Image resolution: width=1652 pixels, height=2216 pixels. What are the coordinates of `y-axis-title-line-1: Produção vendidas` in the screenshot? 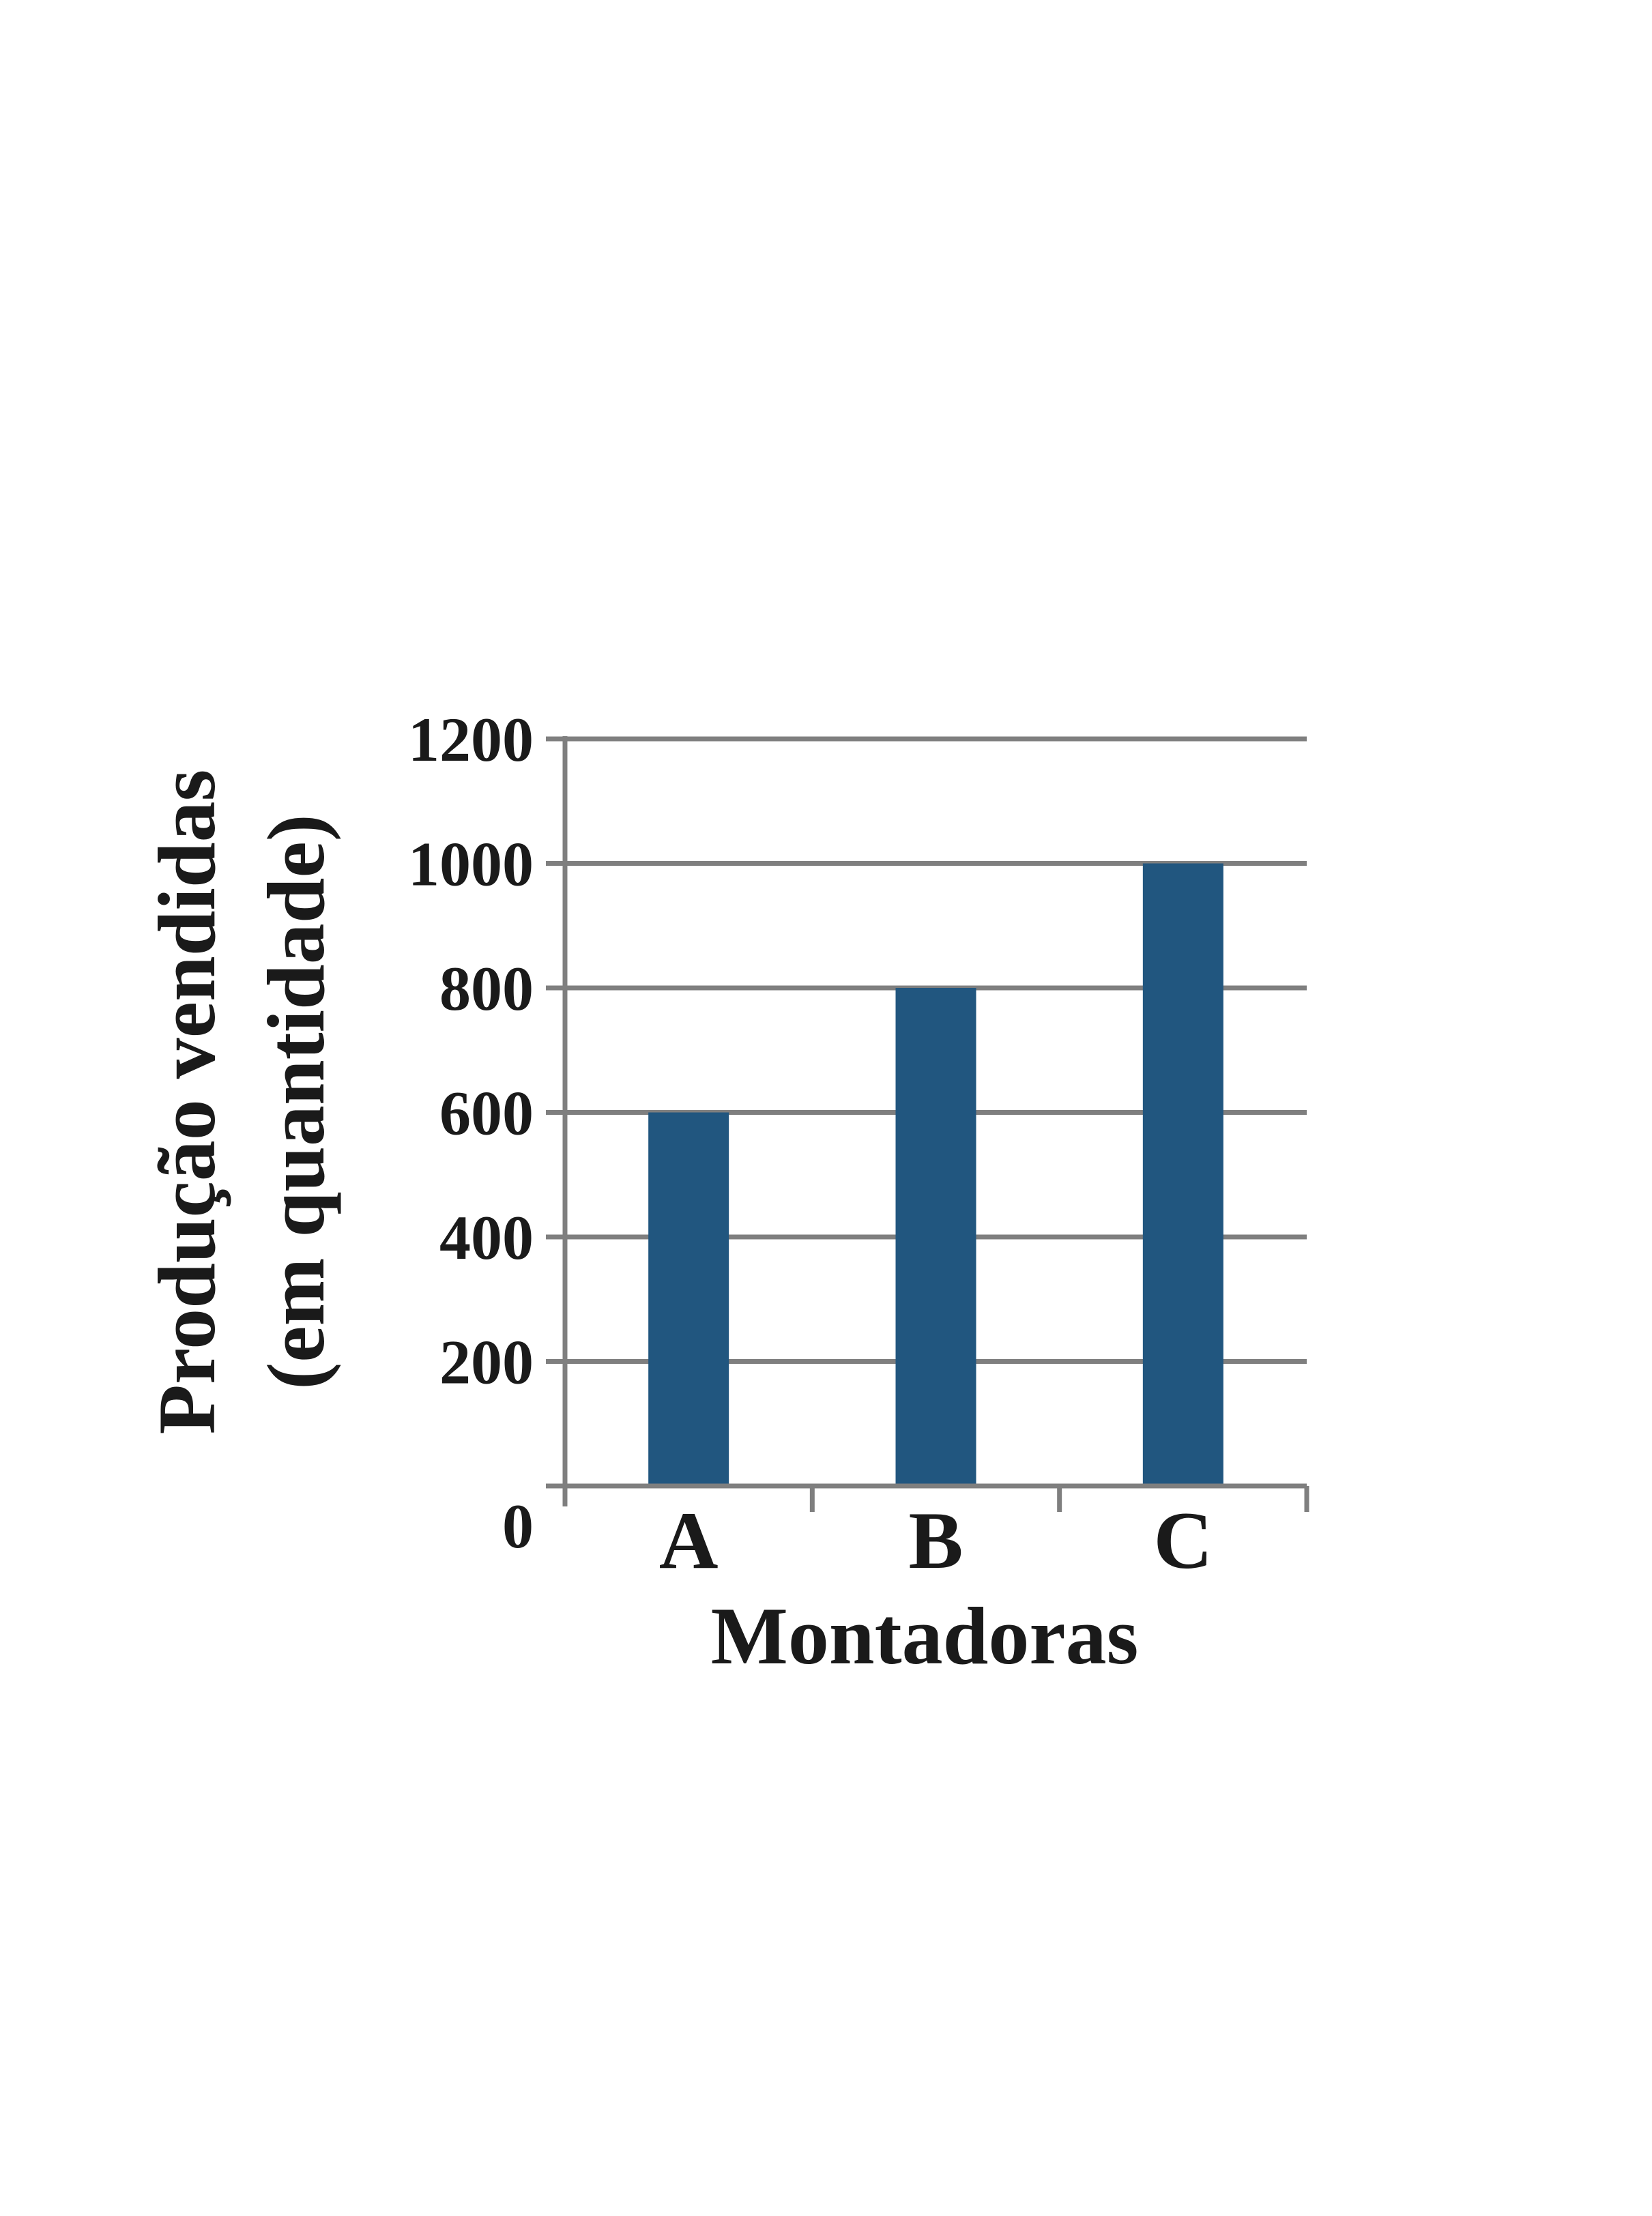 It's located at (186, 1102).